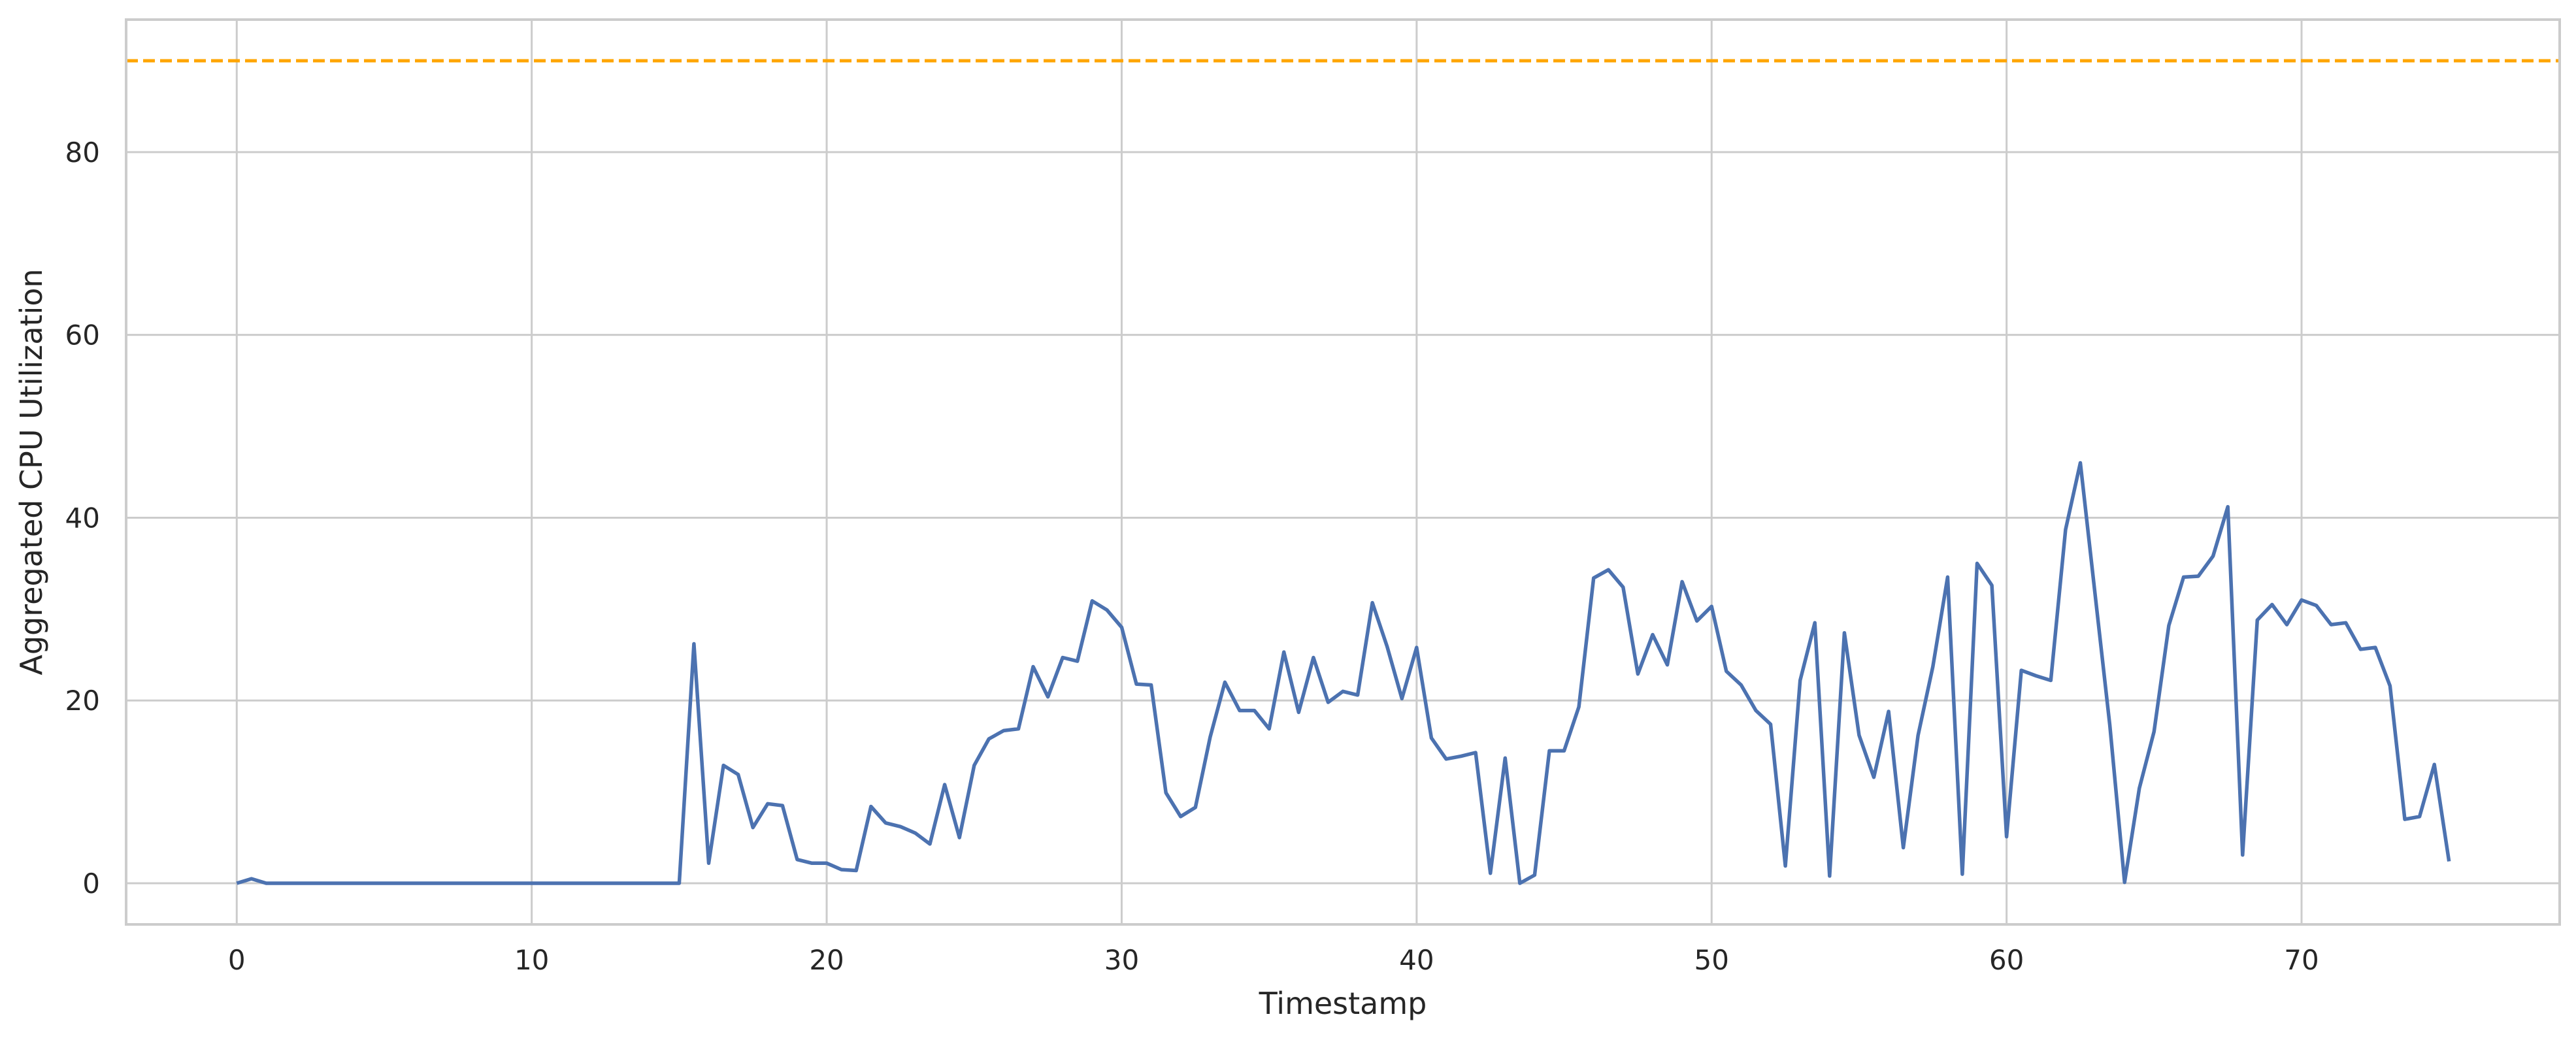 The height and width of the screenshot is (1042, 2576). I want to click on y-axis-ticks: 0 20 40 60 80, so click(82, 518).